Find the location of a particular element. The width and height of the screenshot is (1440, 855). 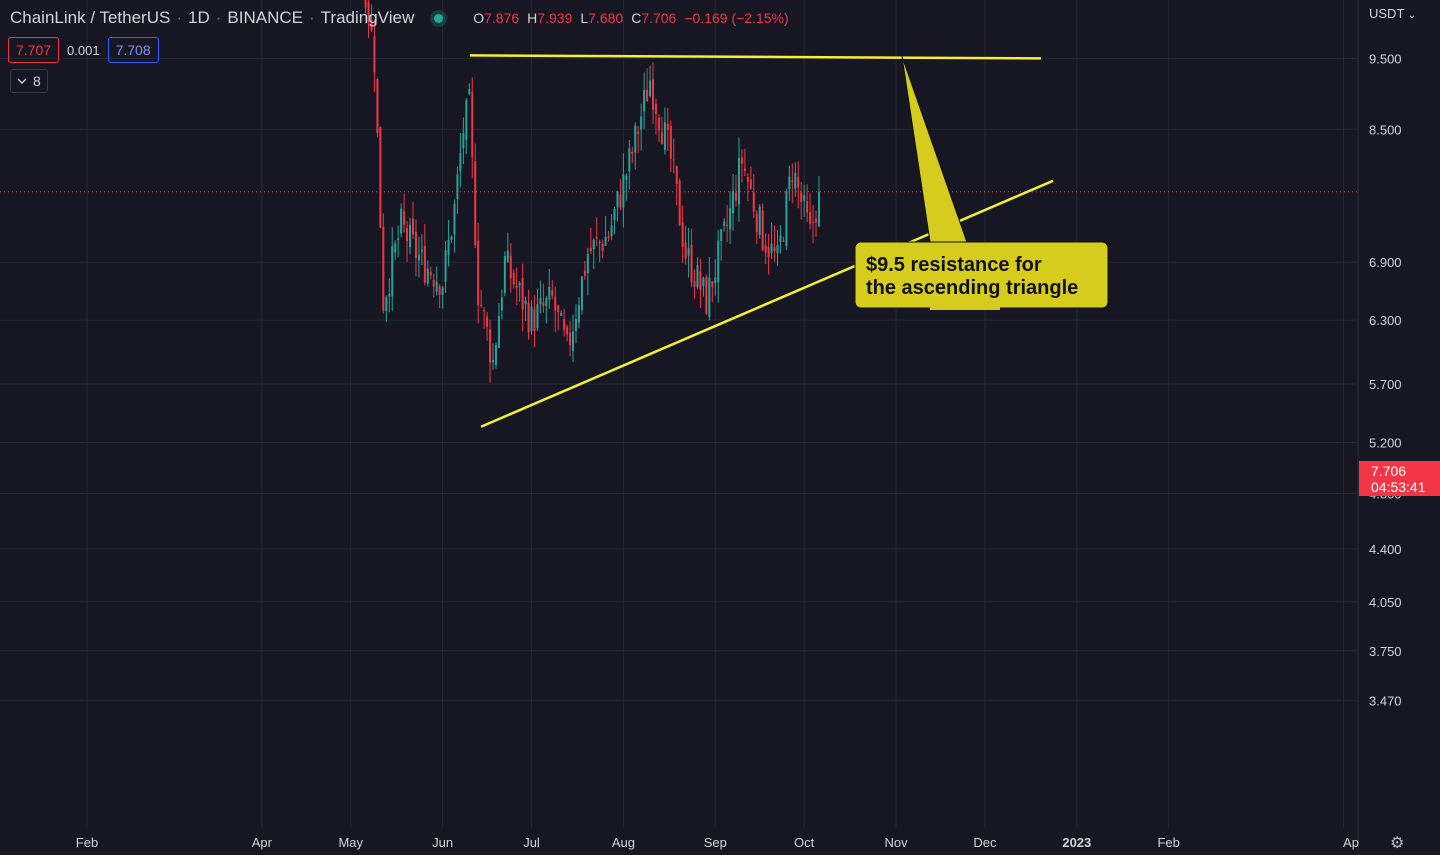

x-tick-label: Oct is located at coordinates (804, 842).